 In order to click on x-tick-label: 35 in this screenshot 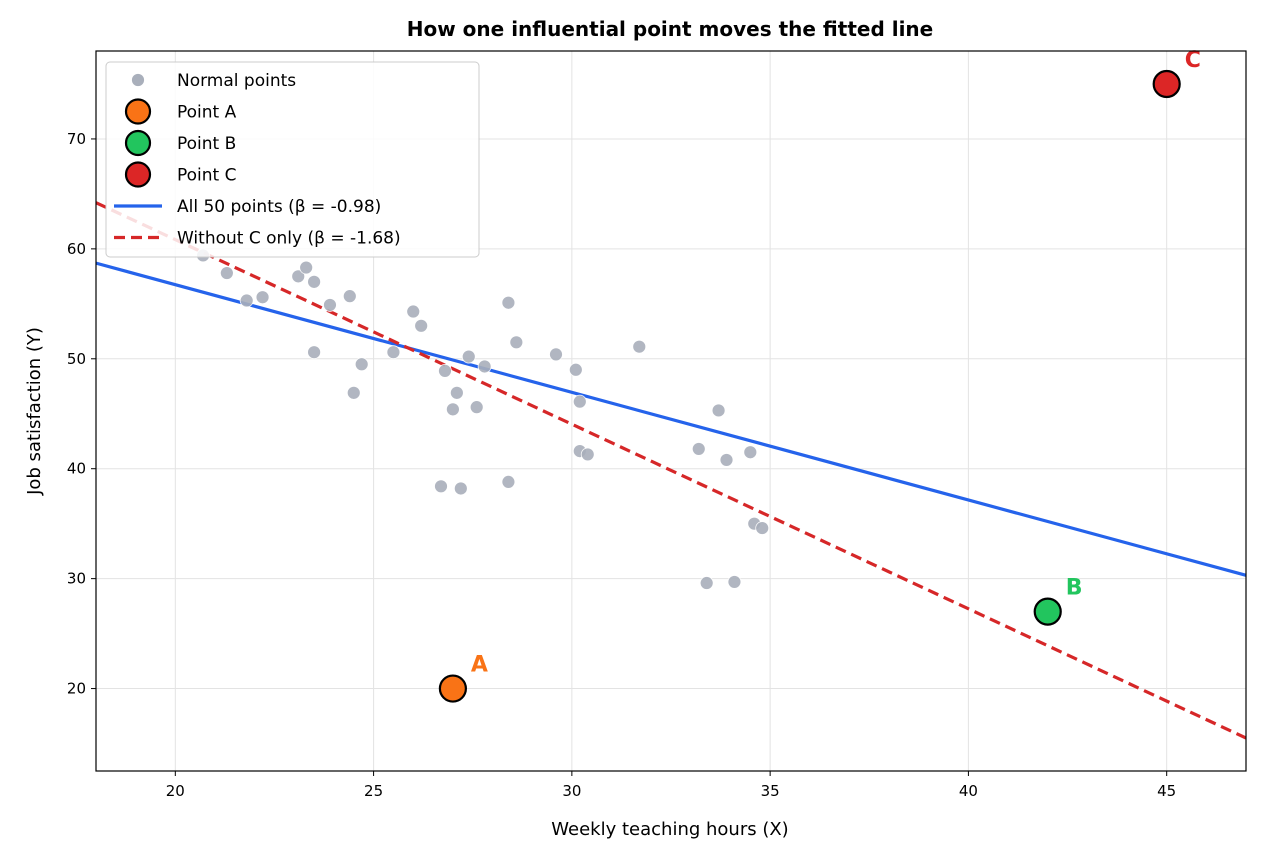, I will do `click(770, 791)`.